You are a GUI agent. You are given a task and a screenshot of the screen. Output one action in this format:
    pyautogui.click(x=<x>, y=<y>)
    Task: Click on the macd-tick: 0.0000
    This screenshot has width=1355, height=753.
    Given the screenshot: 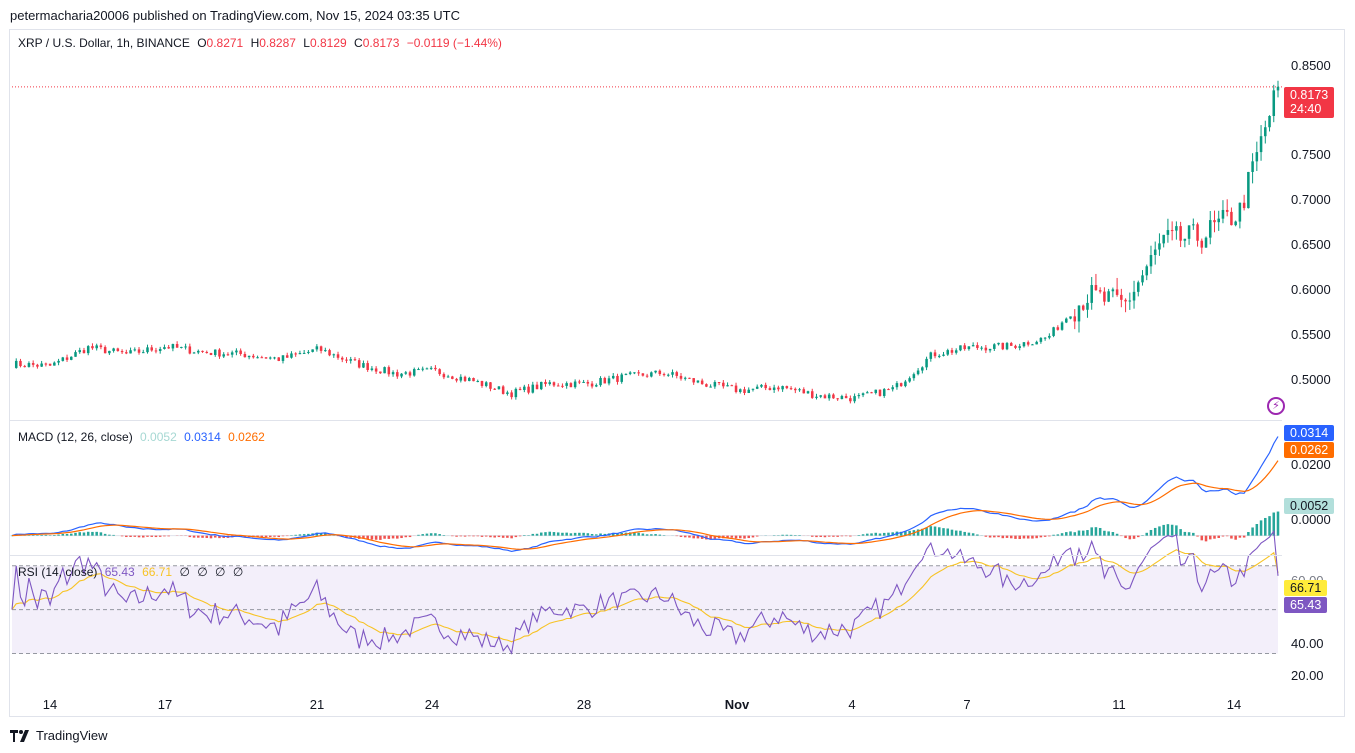 What is the action you would take?
    pyautogui.click(x=1311, y=519)
    